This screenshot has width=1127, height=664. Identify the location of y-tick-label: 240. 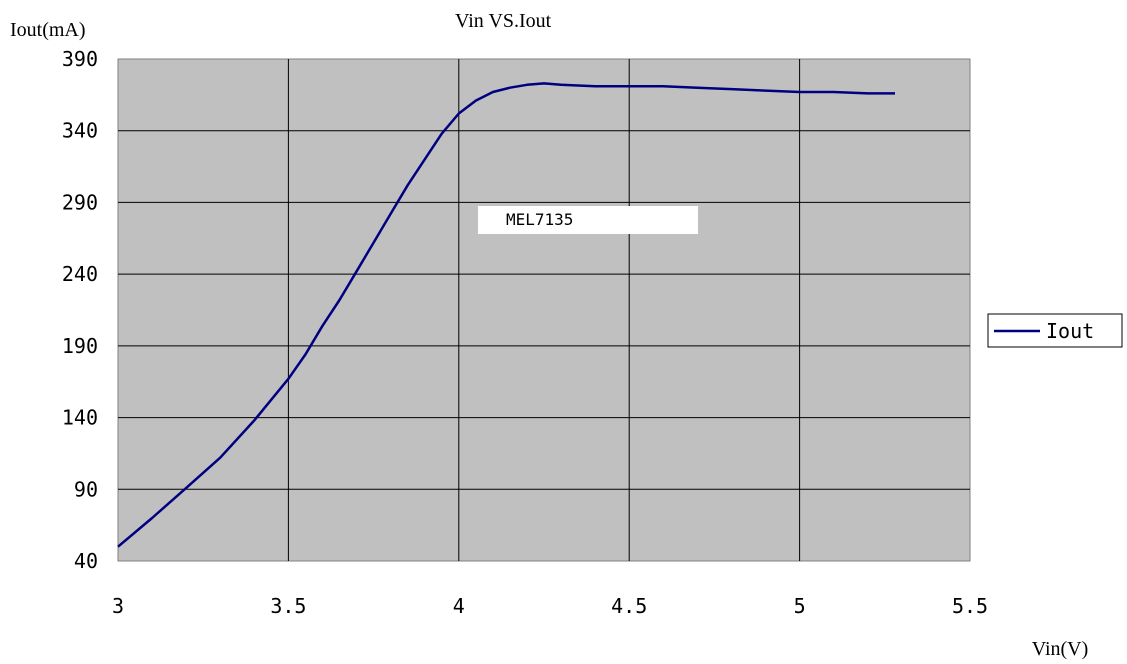
(80, 274).